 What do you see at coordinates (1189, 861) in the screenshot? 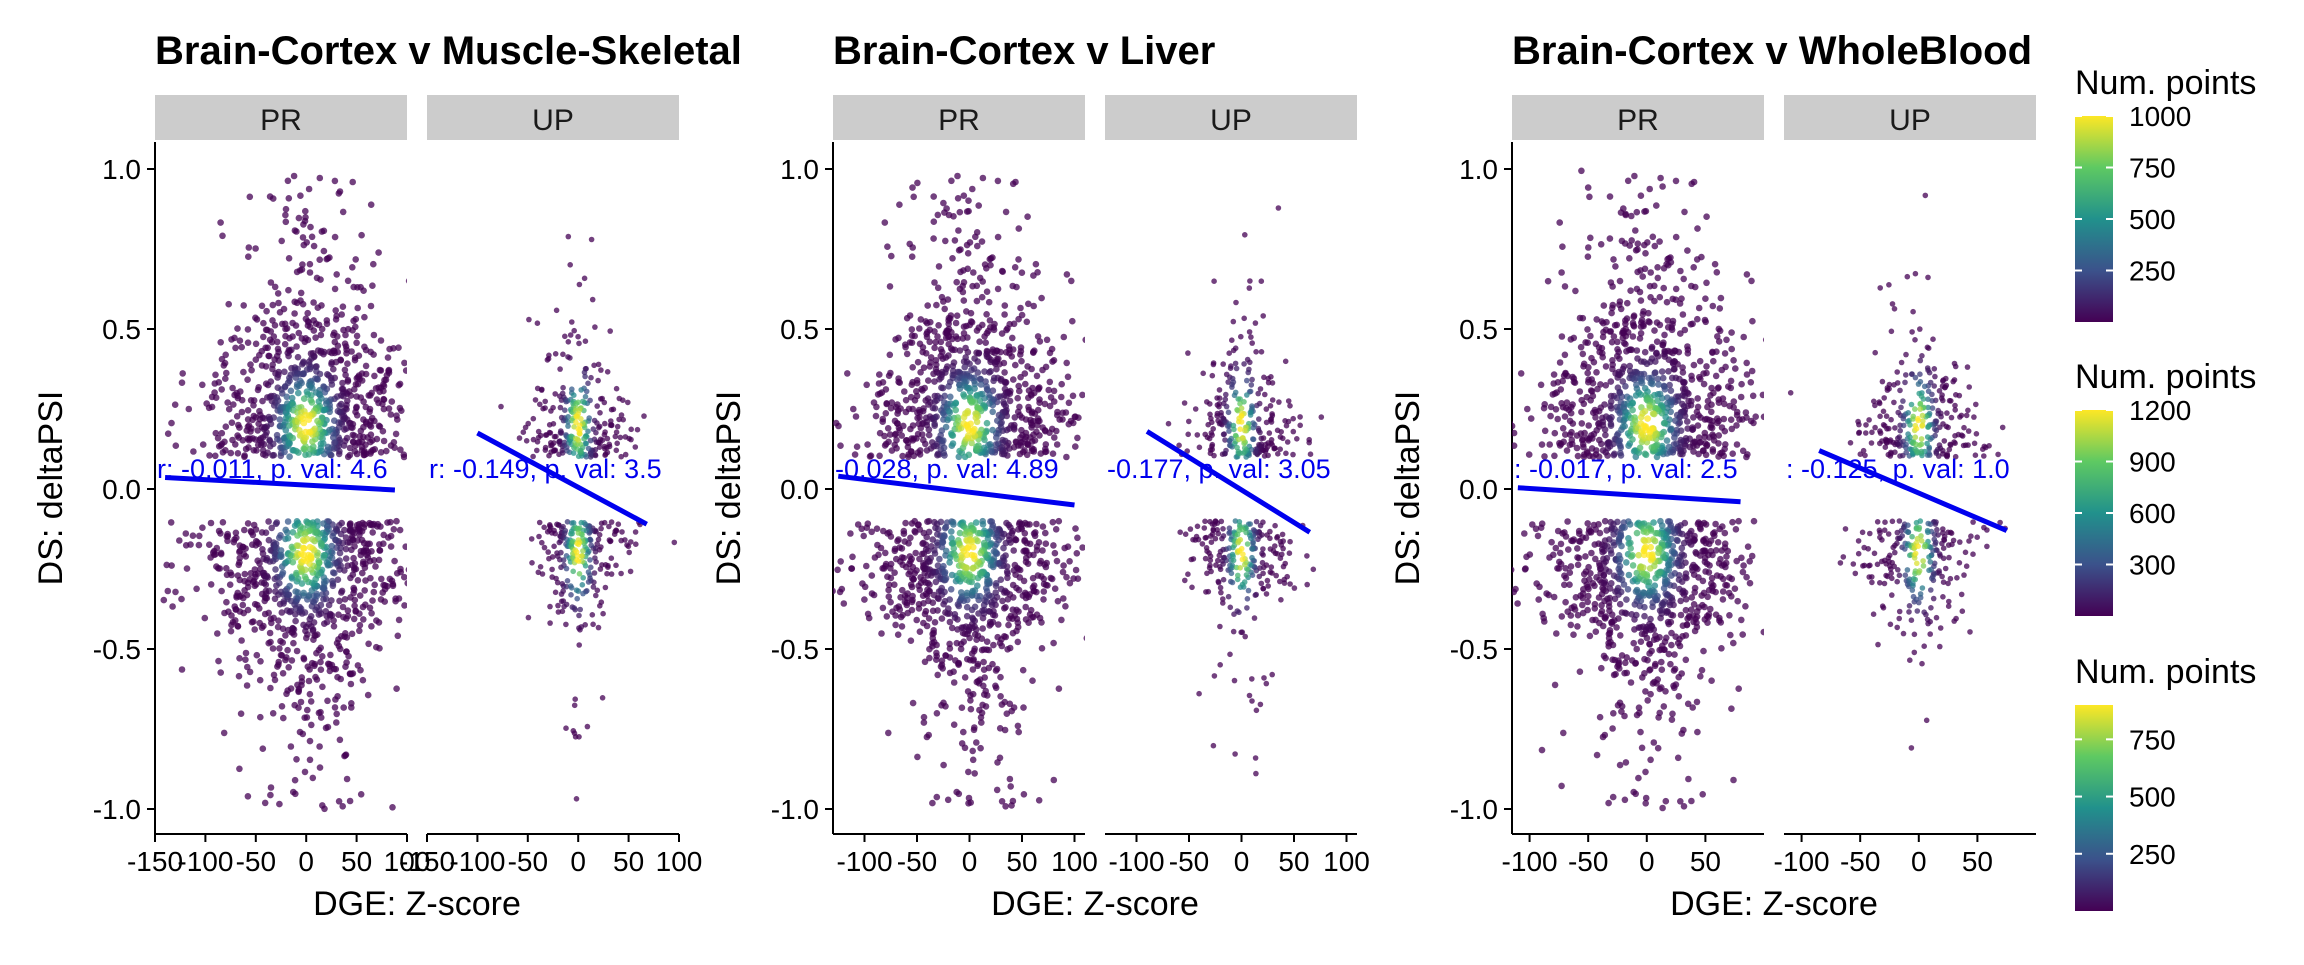
I see `x-tick-label: -50` at bounding box center [1189, 861].